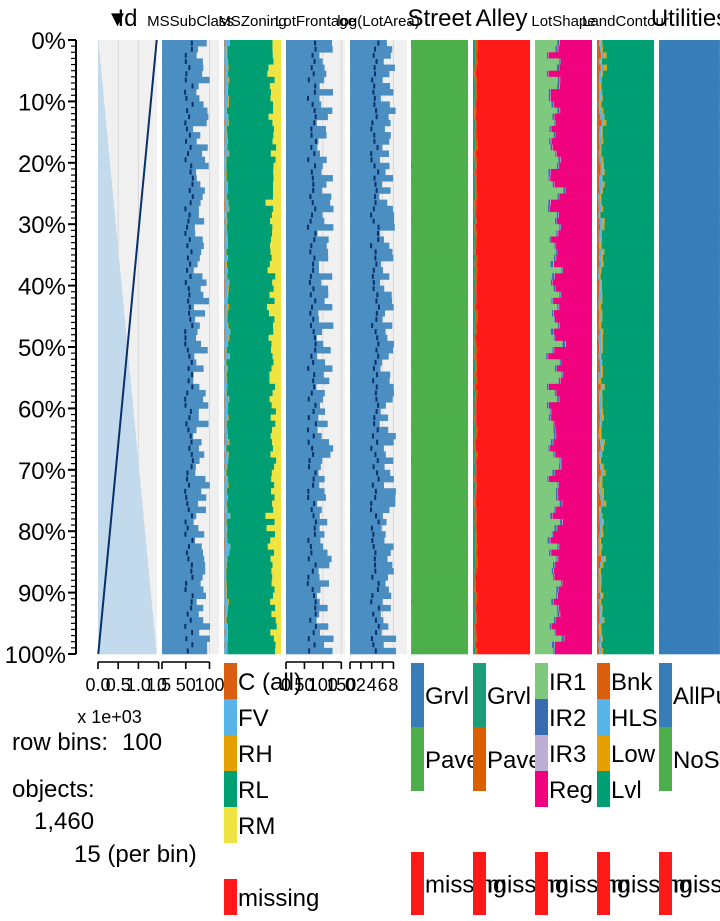  I want to click on x-tick-label: 100, so click(323, 685).